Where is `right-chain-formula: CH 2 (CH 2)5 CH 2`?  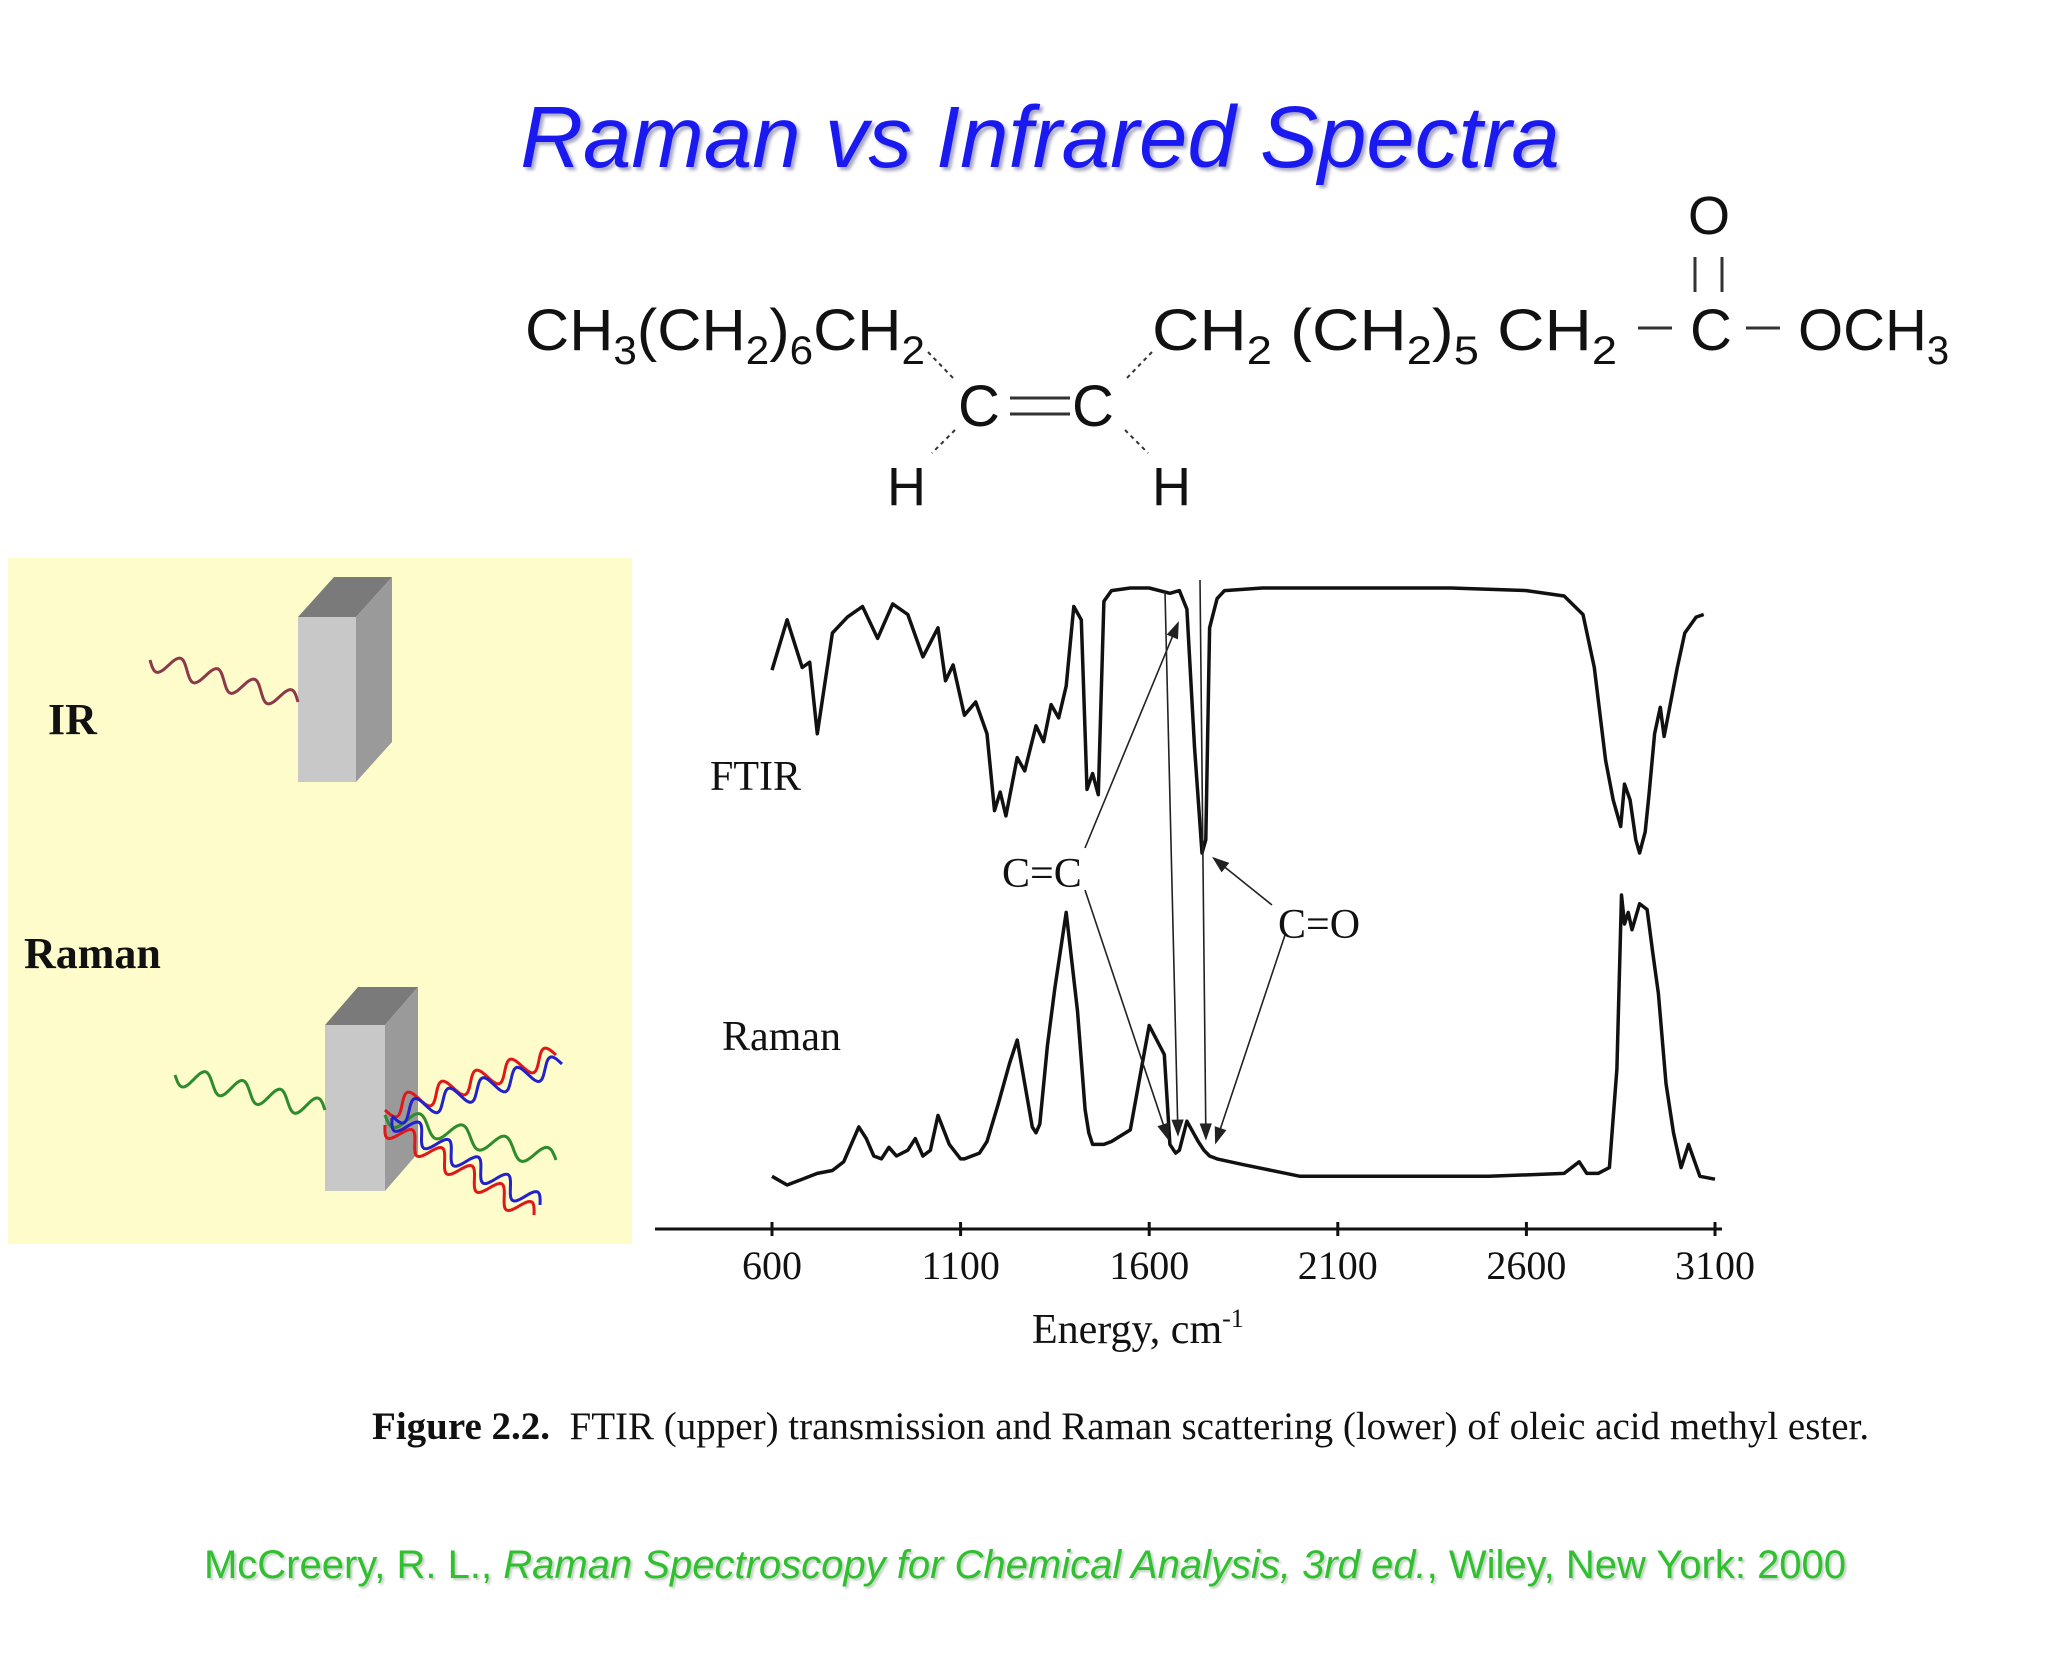 right-chain-formula: CH 2 (CH 2)5 CH 2 is located at coordinates (1384, 335).